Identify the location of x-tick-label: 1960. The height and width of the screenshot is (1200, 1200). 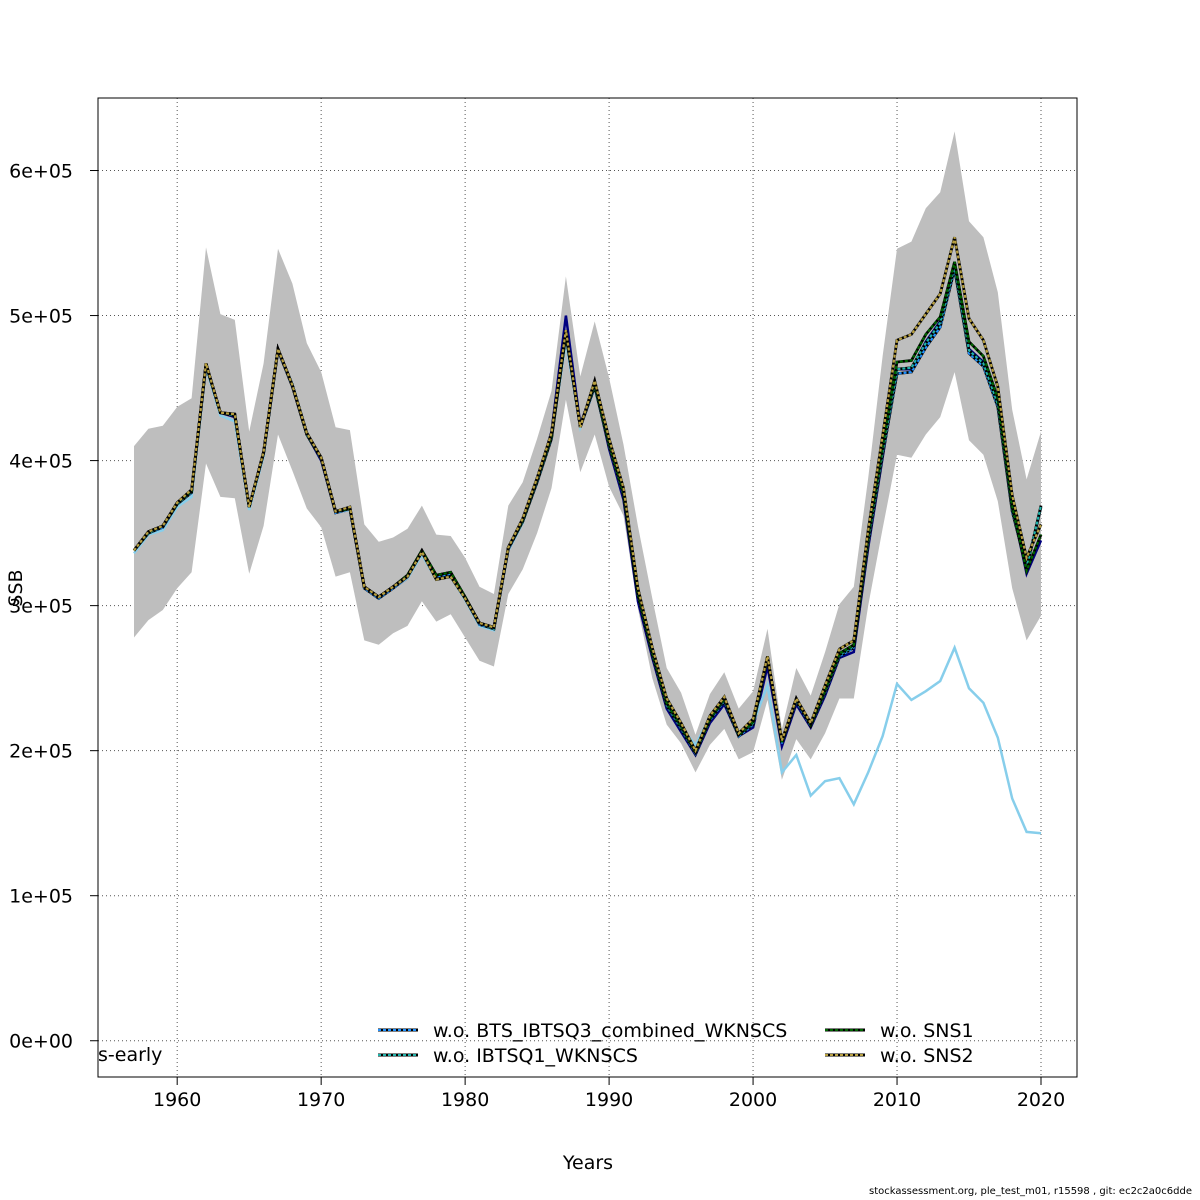
(177, 1100).